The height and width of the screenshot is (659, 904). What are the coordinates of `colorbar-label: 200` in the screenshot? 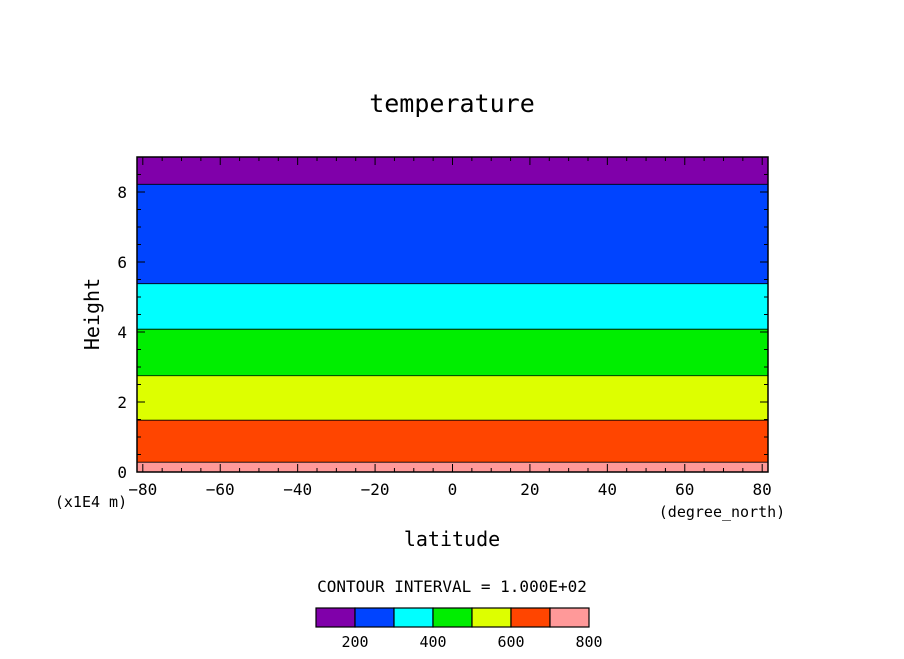 It's located at (354, 642).